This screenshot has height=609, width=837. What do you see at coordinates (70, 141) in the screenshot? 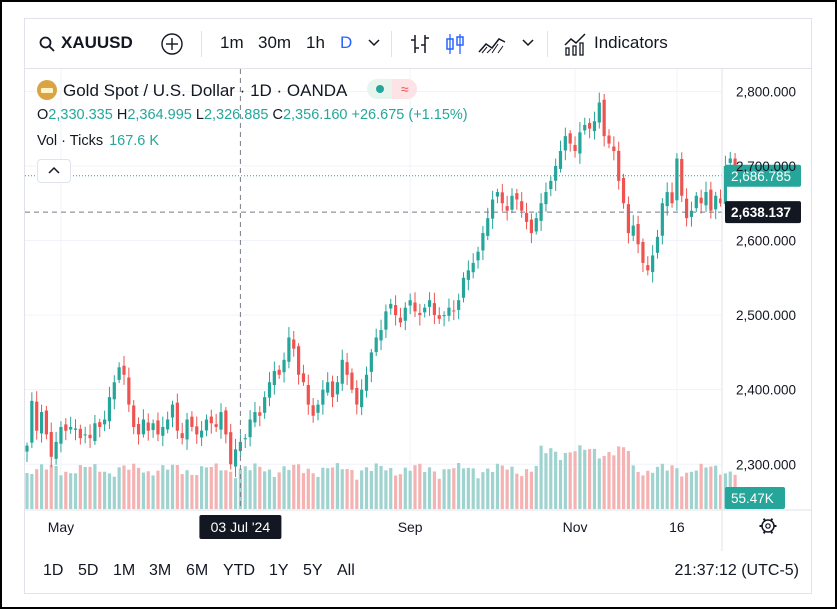
I see `volume-label: Vol · Ticks` at bounding box center [70, 141].